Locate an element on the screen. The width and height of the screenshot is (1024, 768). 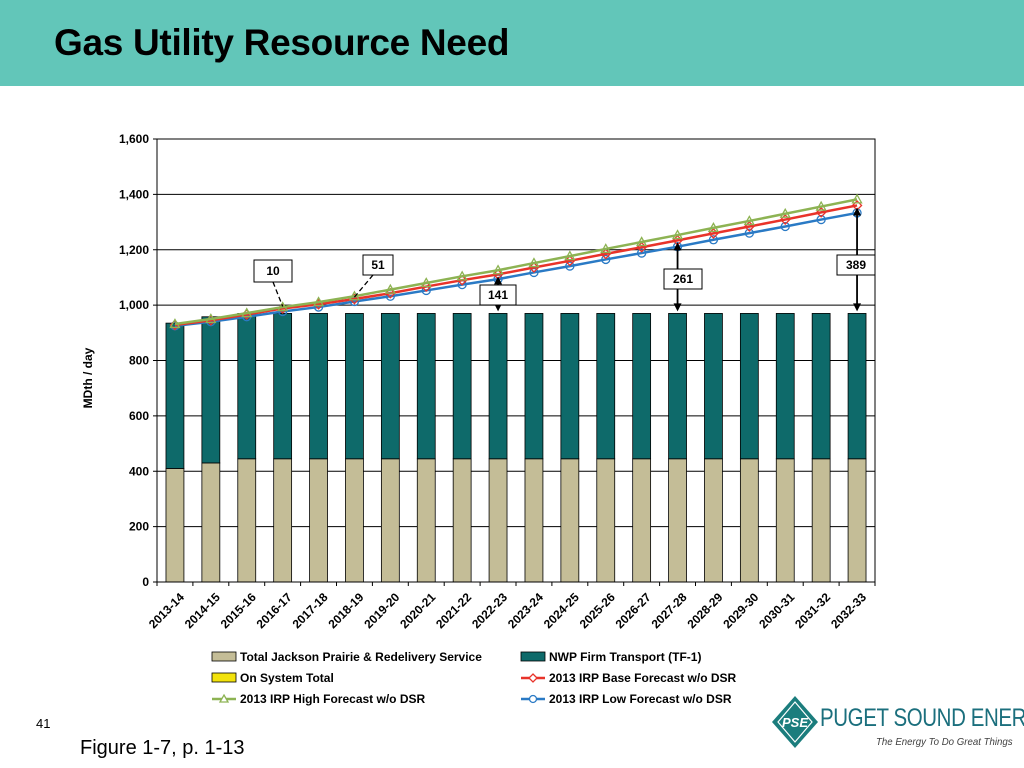
title-bar is located at coordinates (512, 43).